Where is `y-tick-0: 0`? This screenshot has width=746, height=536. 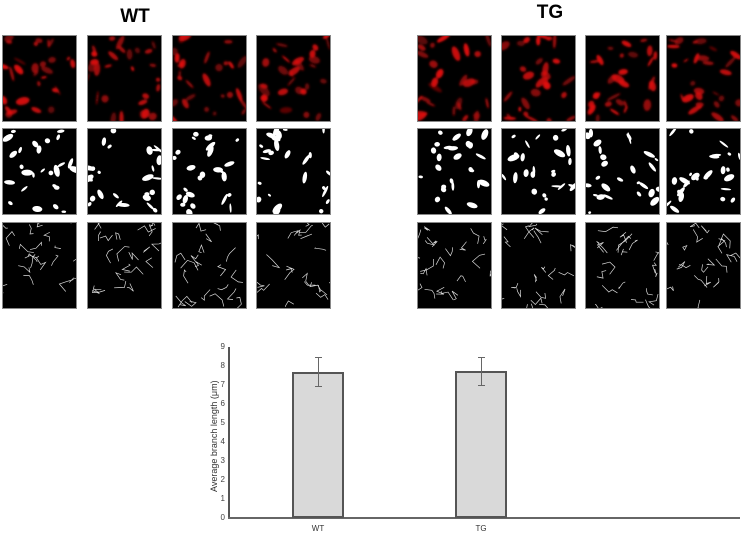 y-tick-0: 0 is located at coordinates (222, 517).